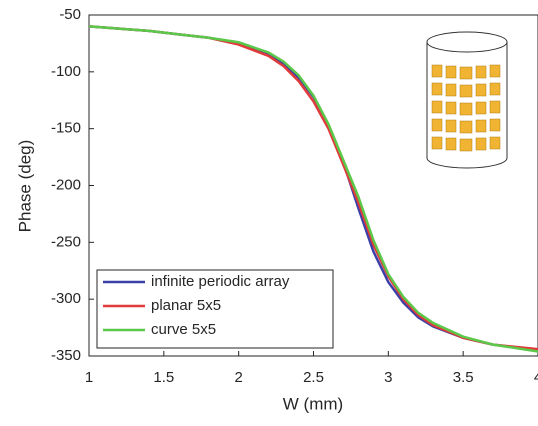  What do you see at coordinates (463, 377) in the screenshot?
I see `x-tick-label: 3.5` at bounding box center [463, 377].